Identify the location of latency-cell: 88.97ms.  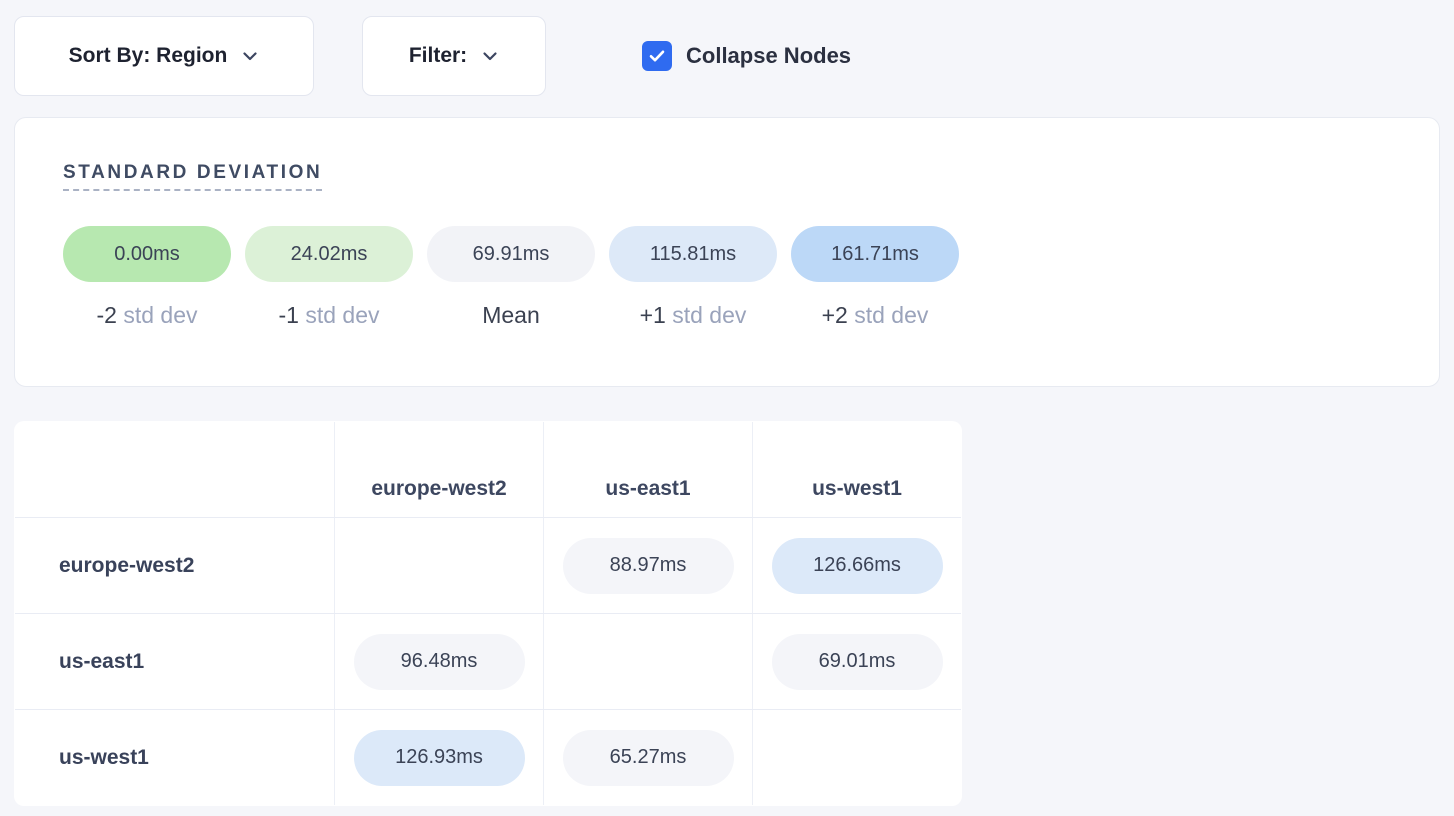
(648, 565).